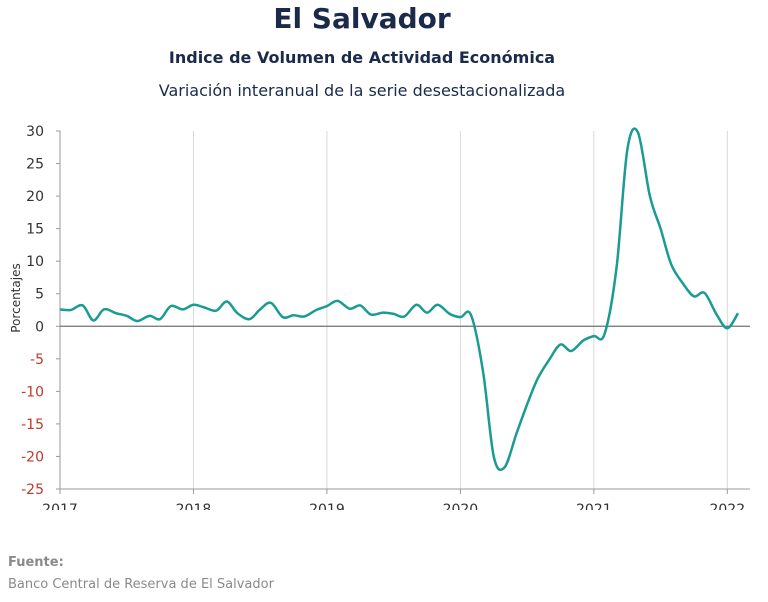  What do you see at coordinates (32, 392) in the screenshot?
I see `y-tick-label: -10` at bounding box center [32, 392].